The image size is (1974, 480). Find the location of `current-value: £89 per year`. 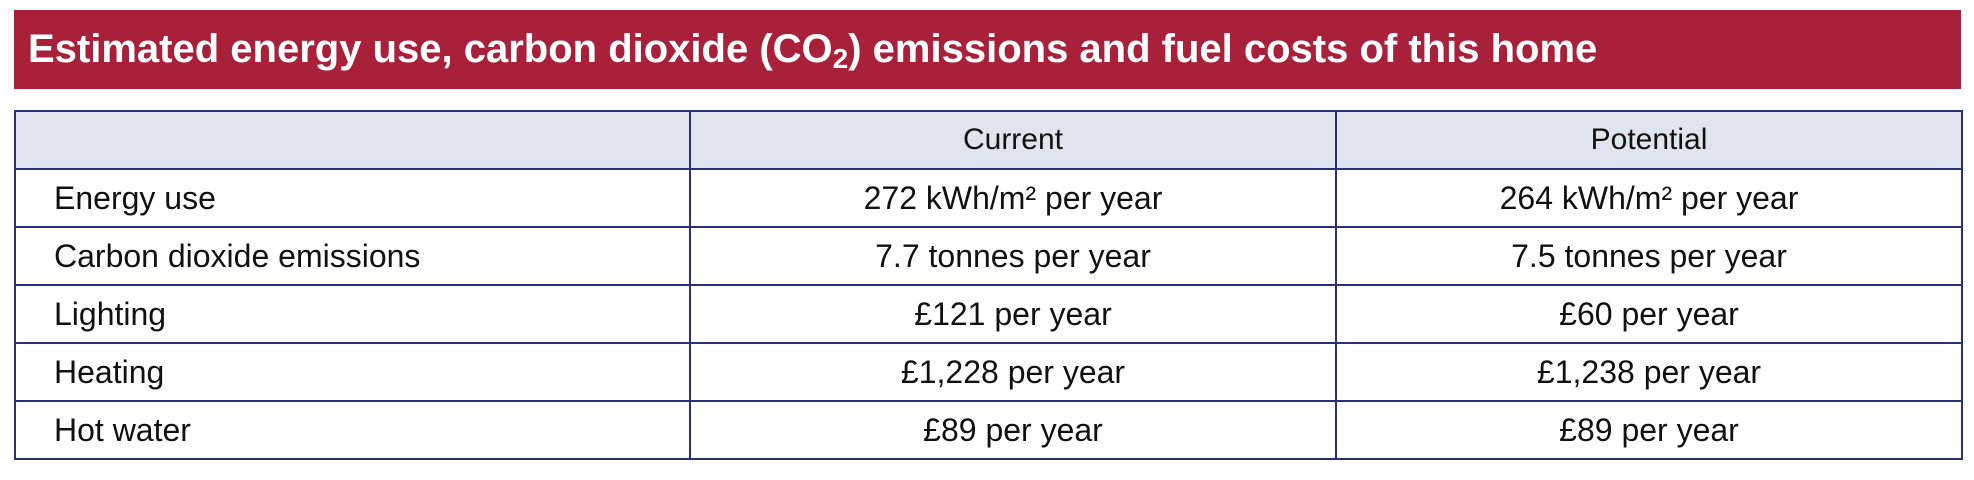

current-value: £89 per year is located at coordinates (1013, 430).